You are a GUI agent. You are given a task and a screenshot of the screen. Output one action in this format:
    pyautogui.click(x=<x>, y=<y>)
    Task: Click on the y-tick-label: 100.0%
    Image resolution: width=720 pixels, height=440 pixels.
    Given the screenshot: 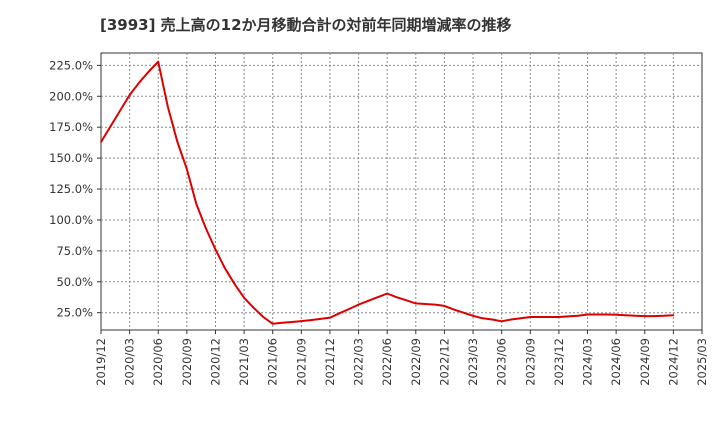 What is the action you would take?
    pyautogui.click(x=71, y=220)
    